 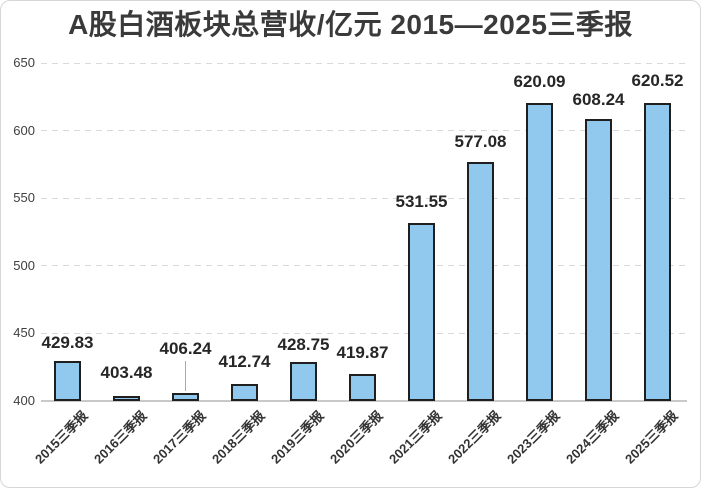 What do you see at coordinates (24, 130) in the screenshot?
I see `y-tick-label: 600` at bounding box center [24, 130].